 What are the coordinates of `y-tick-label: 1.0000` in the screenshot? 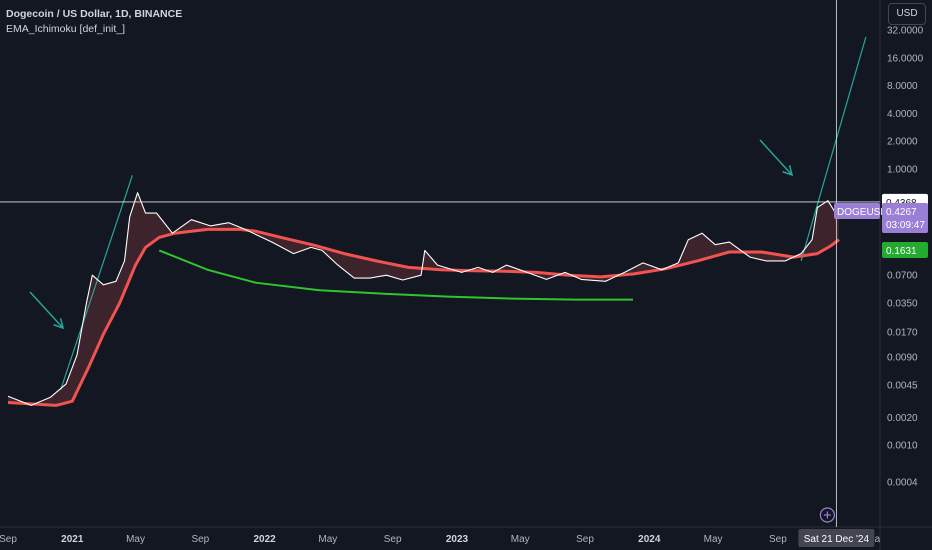 It's located at (902, 169).